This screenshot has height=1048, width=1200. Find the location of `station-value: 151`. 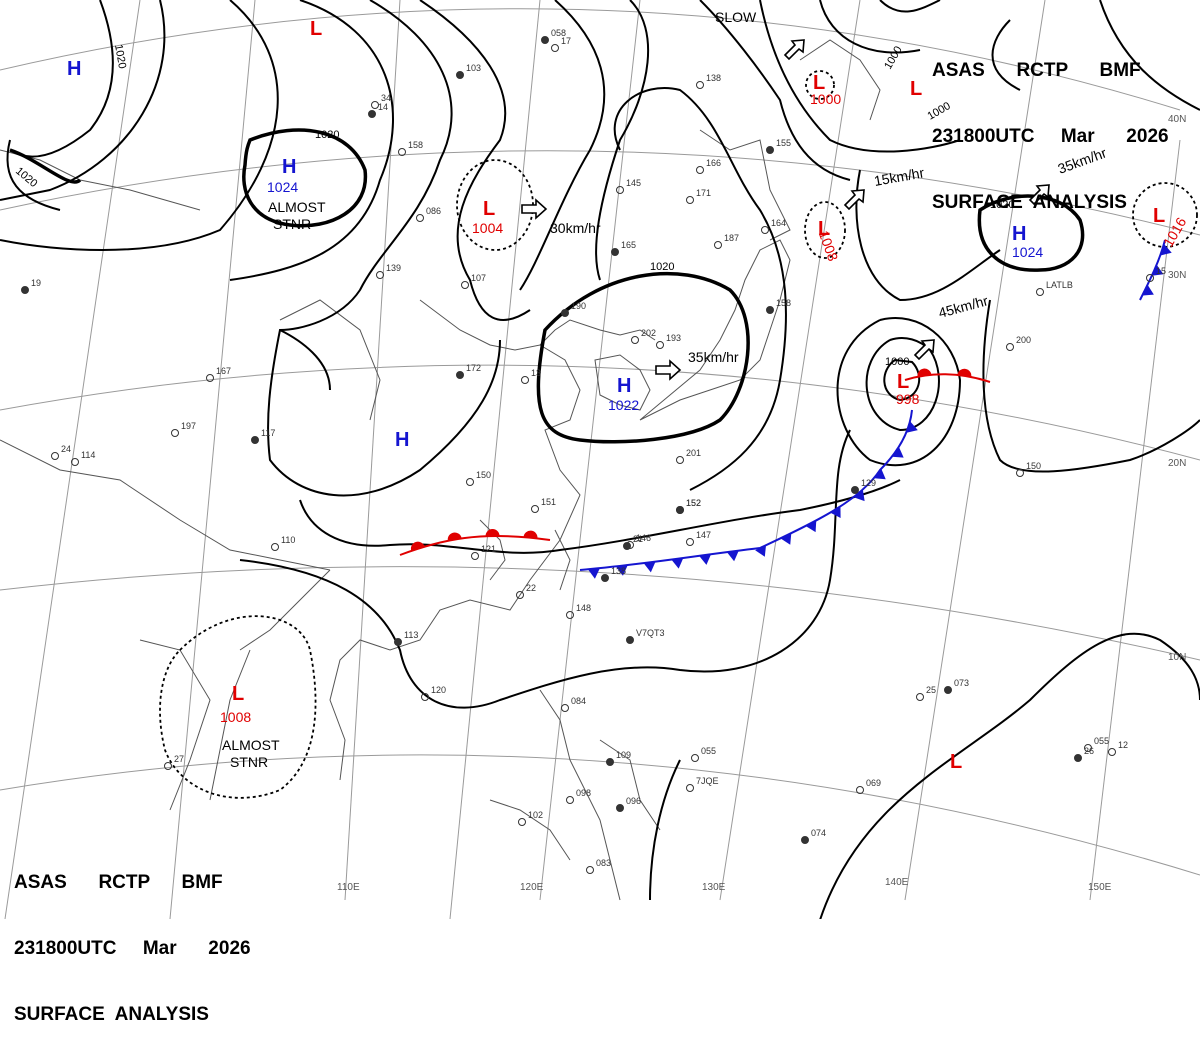

station-value: 151 is located at coordinates (548, 502).